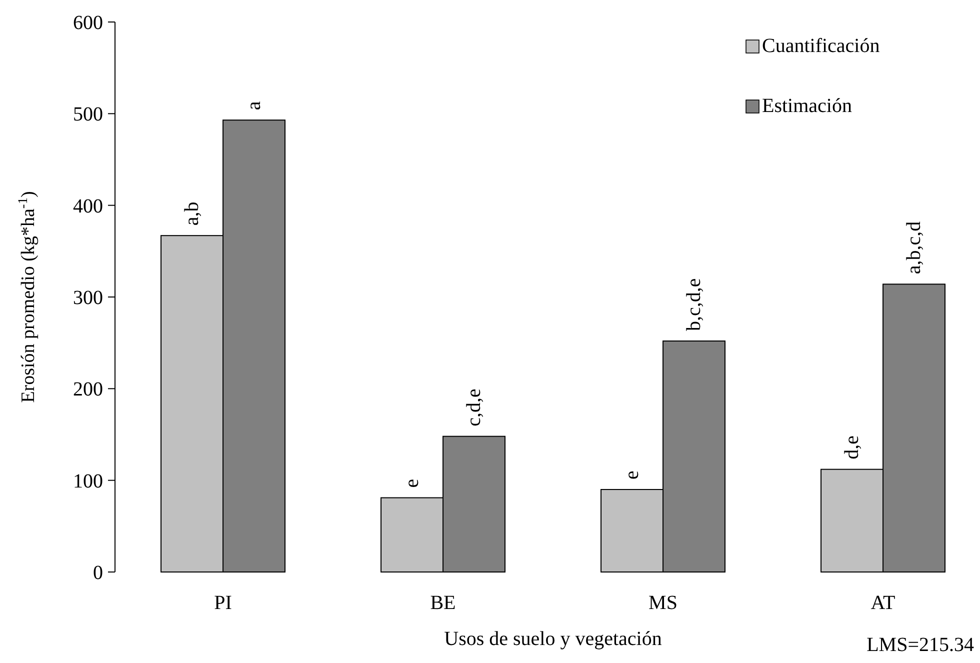 This screenshot has width=980, height=663. What do you see at coordinates (807, 106) in the screenshot?
I see `legend-label: Estimación` at bounding box center [807, 106].